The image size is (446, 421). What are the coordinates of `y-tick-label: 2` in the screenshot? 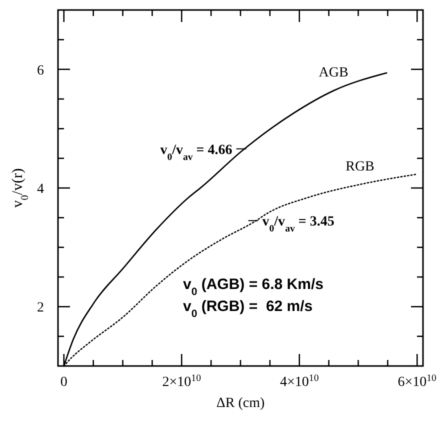 It's located at (40, 308).